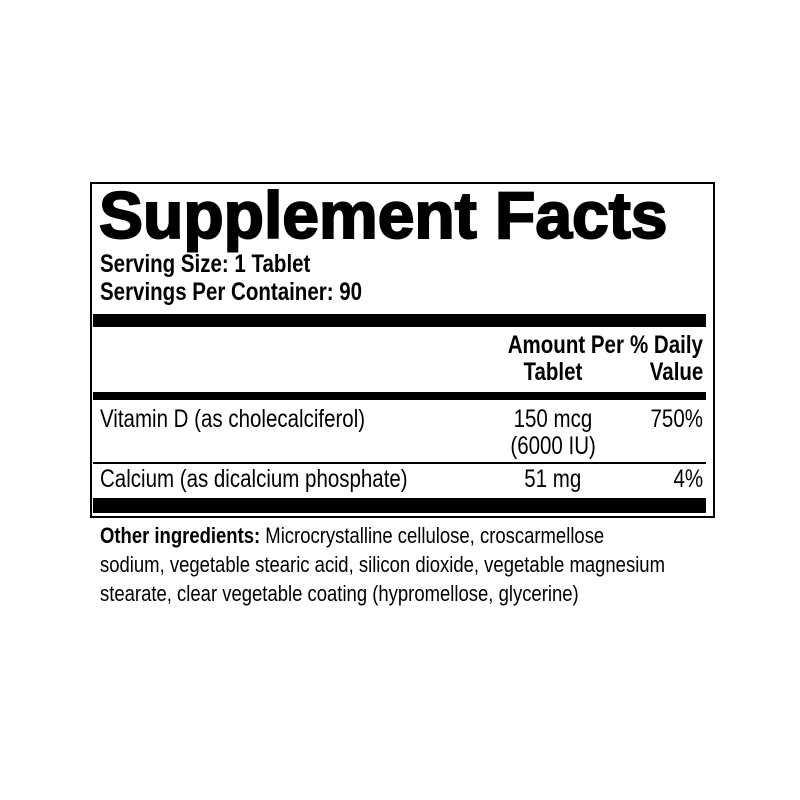 Image resolution: width=800 pixels, height=800 pixels. I want to click on dv-header-line2: Value, so click(676, 372).